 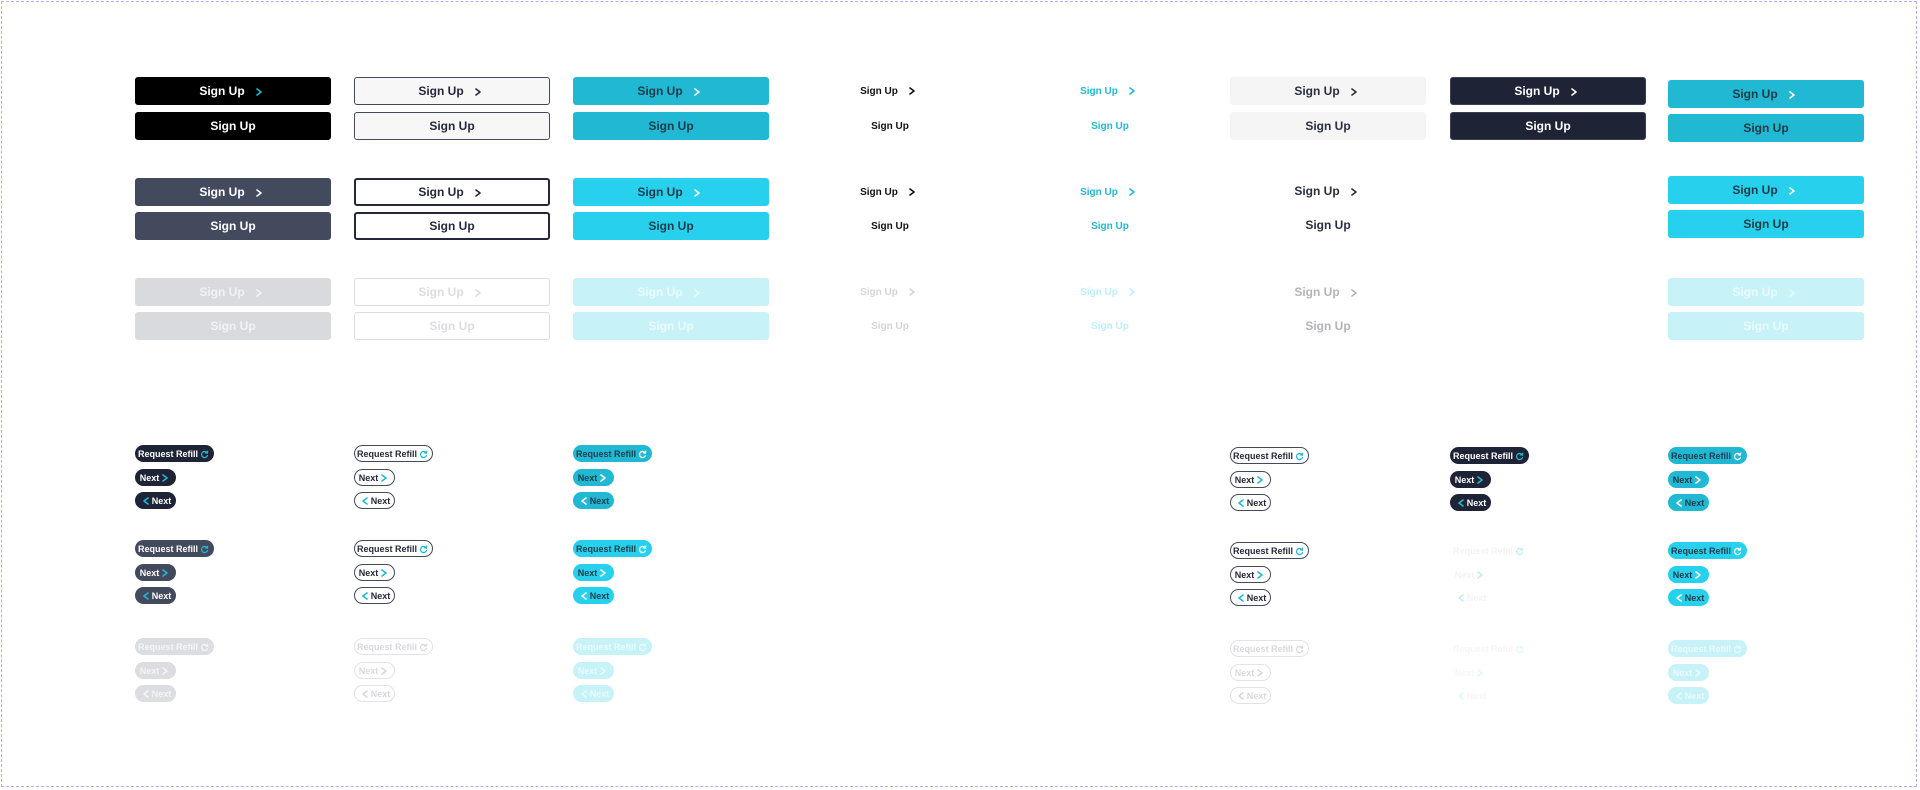 What do you see at coordinates (386, 453) in the screenshot?
I see `request-refill-label: Request Refill` at bounding box center [386, 453].